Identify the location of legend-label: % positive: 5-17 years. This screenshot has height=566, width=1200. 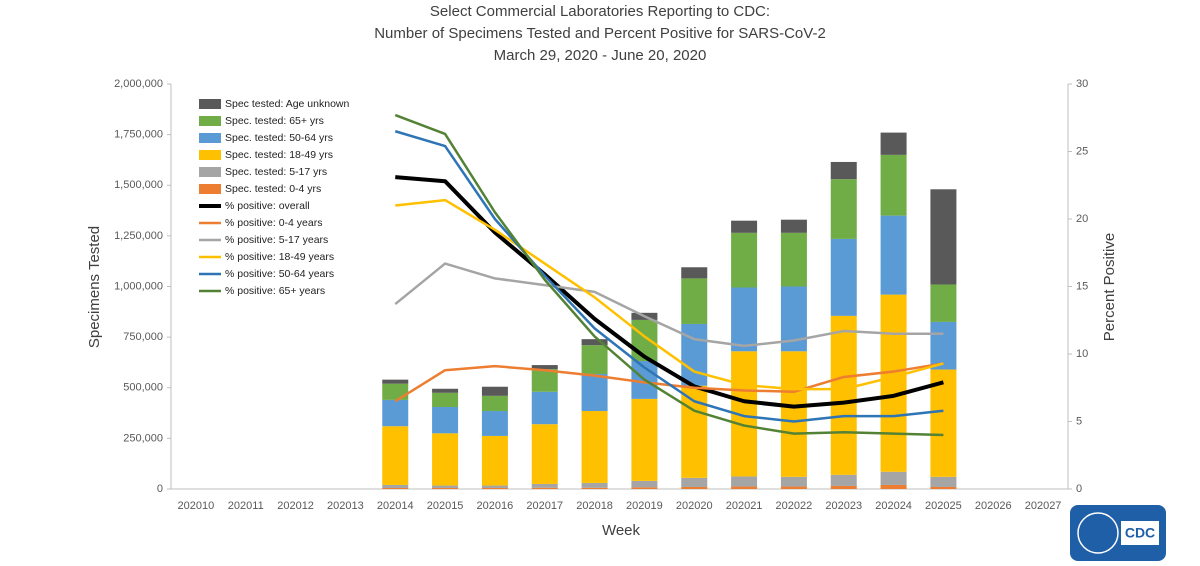
(276, 240).